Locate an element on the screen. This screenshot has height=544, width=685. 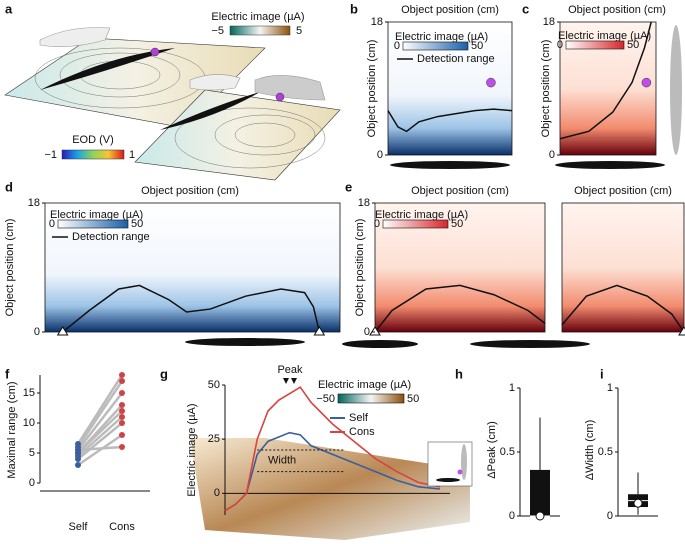
y-tick-label: 25 is located at coordinates (214, 439).